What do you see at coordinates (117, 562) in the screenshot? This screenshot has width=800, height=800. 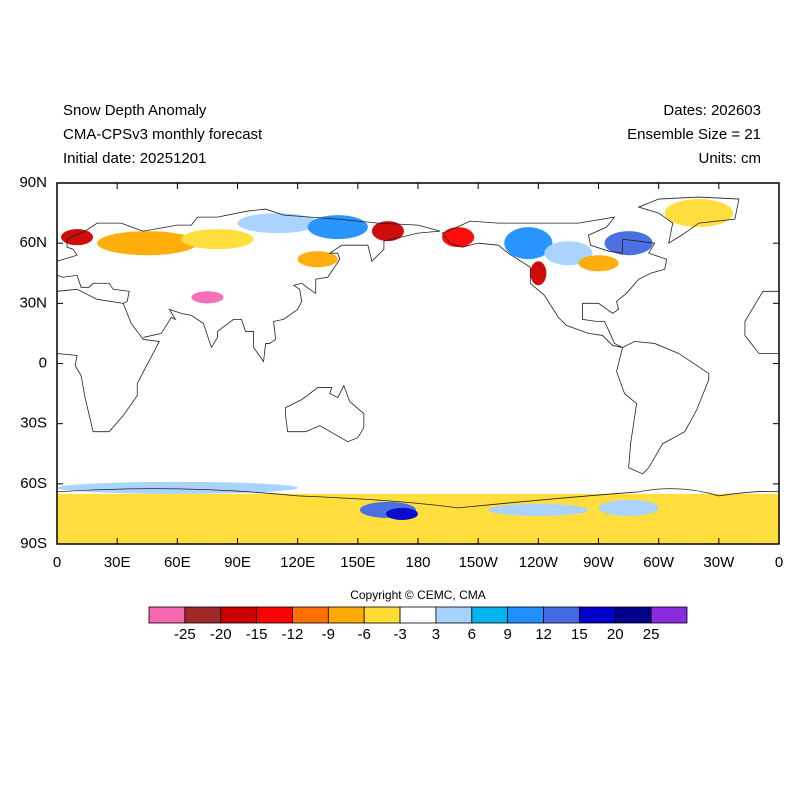 I see `x-tick-label: 30E` at bounding box center [117, 562].